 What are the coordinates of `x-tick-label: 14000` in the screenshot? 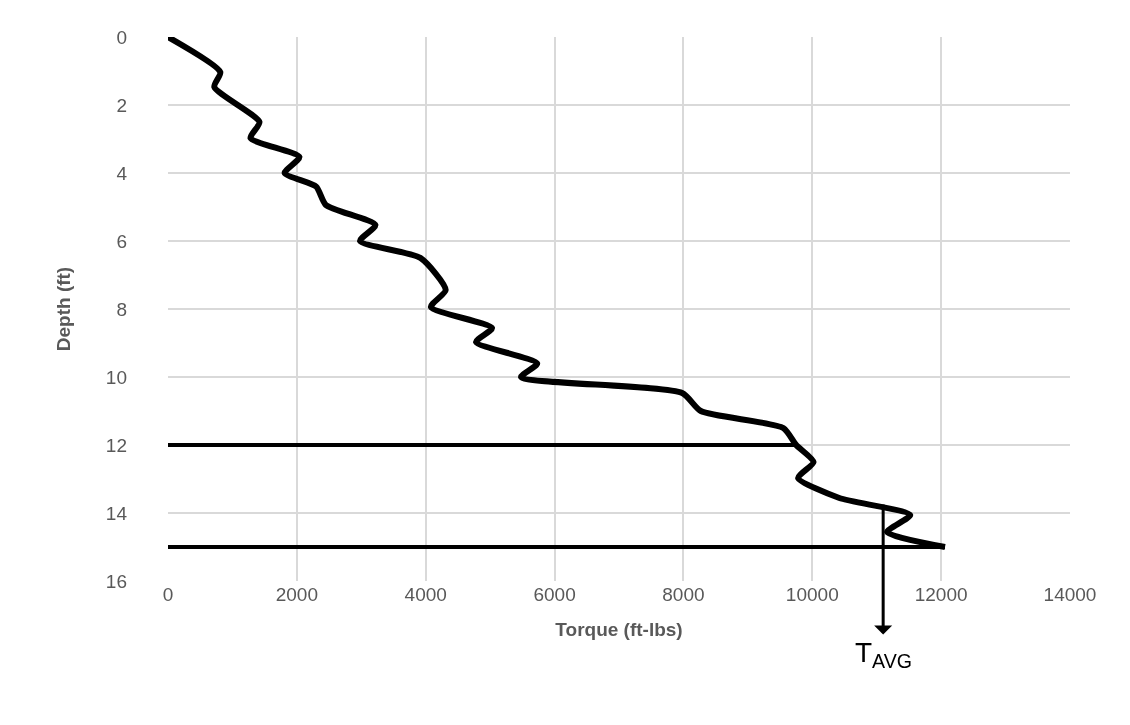 It's located at (1070, 594).